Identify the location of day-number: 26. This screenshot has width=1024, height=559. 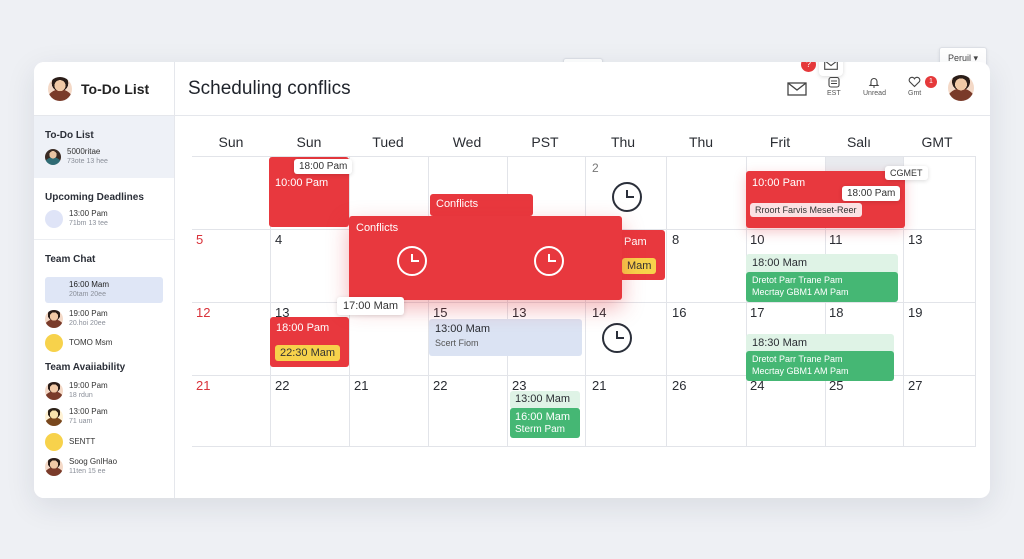
(679, 385).